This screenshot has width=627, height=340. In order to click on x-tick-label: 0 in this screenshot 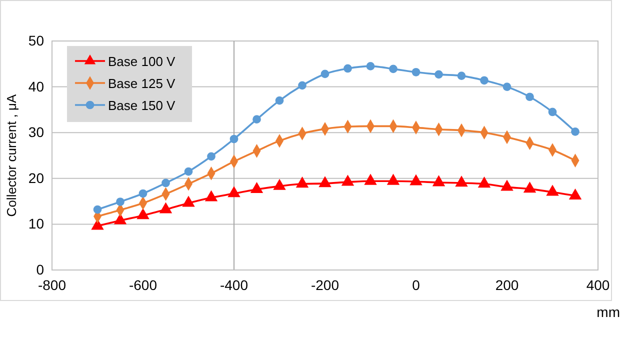, I will do `click(416, 284)`.